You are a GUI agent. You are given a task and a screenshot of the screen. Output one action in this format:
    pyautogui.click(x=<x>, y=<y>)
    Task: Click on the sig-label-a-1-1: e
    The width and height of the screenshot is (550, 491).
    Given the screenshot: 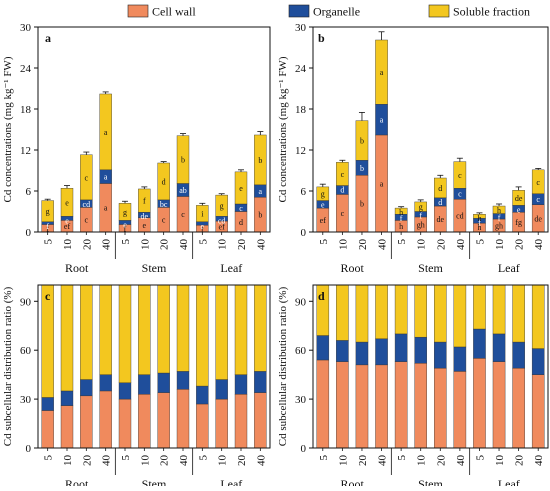 What is the action you would take?
    pyautogui.click(x=67, y=220)
    